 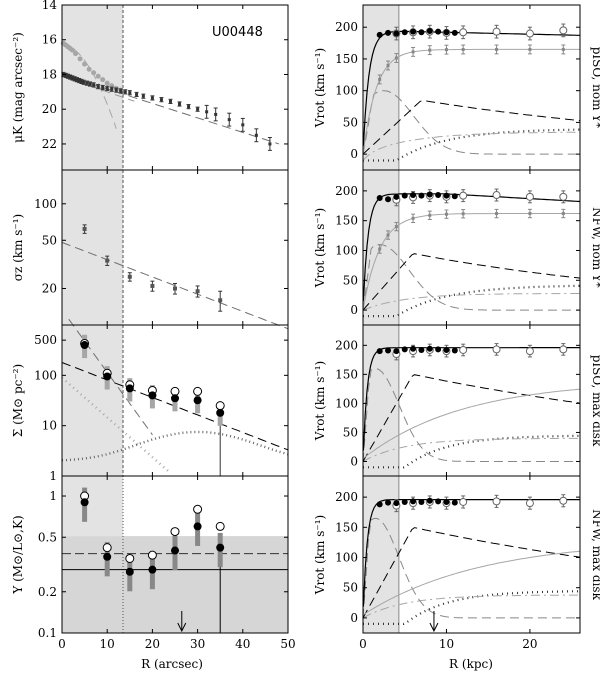 I want to click on panel-rot2: 0 50 100 150 200 Vrot (km s⁻¹) NFW, nom Υ*, so click(x=456, y=247).